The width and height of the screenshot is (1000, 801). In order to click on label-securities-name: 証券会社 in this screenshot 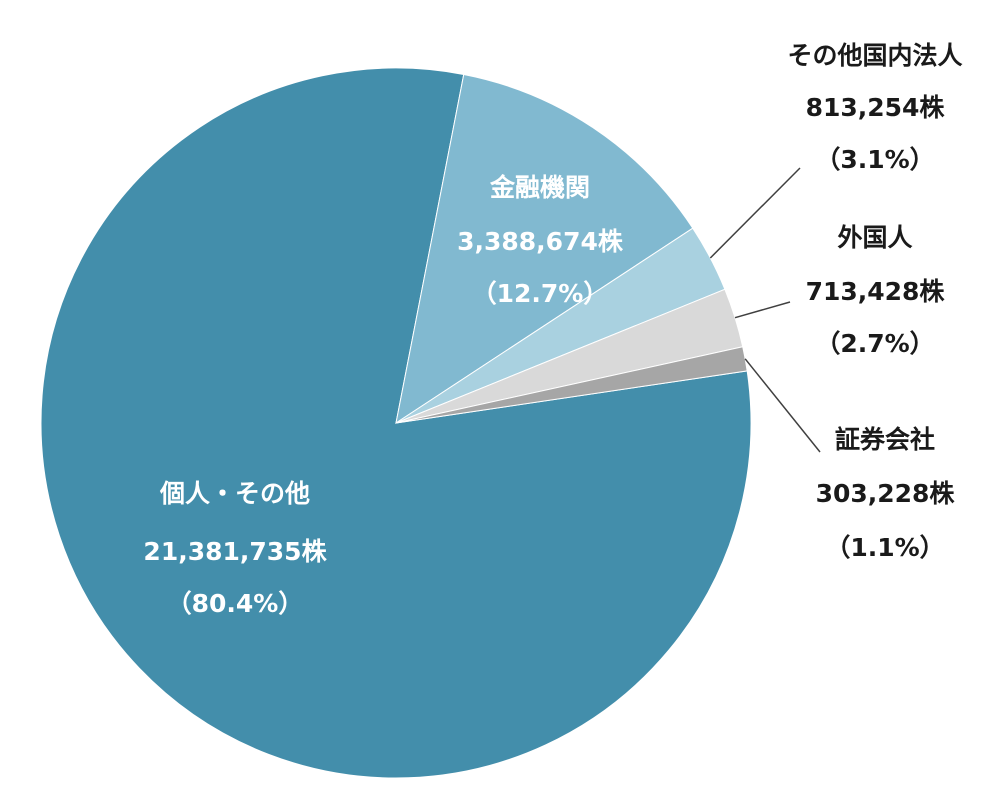, I will do `click(885, 439)`.